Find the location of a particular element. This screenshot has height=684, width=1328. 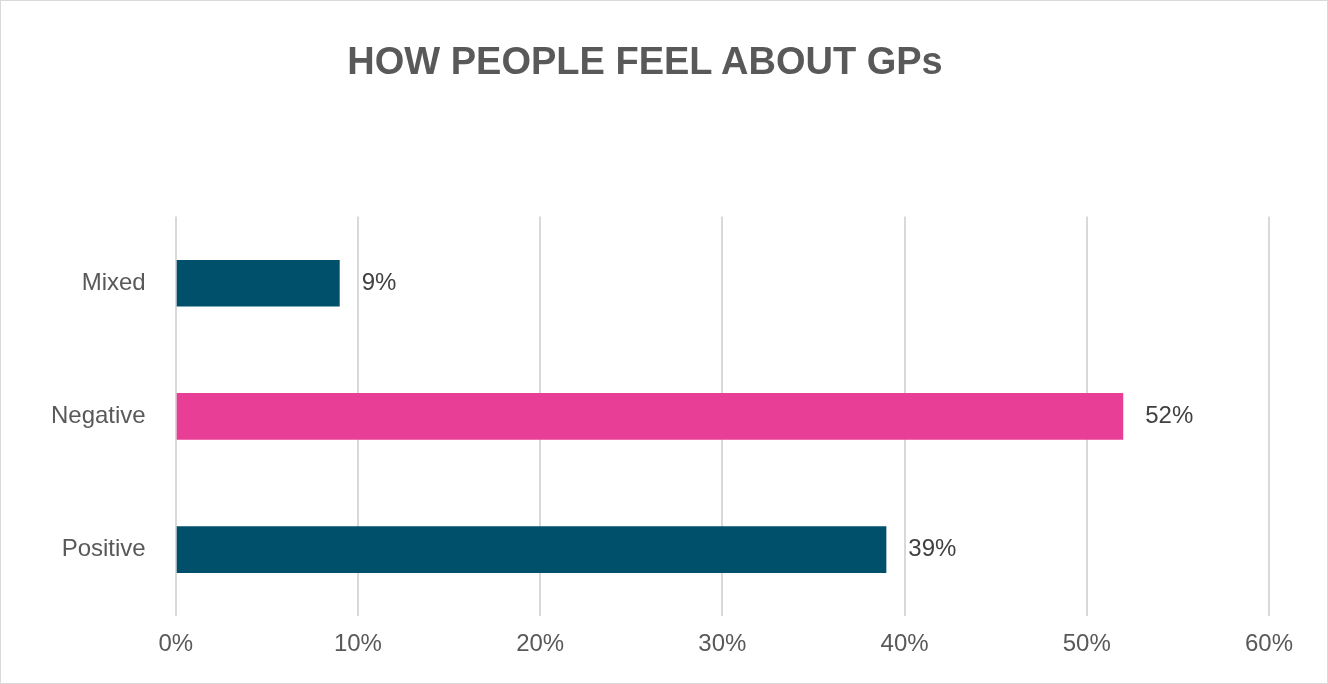

x-tick-label: 30% is located at coordinates (722, 643).